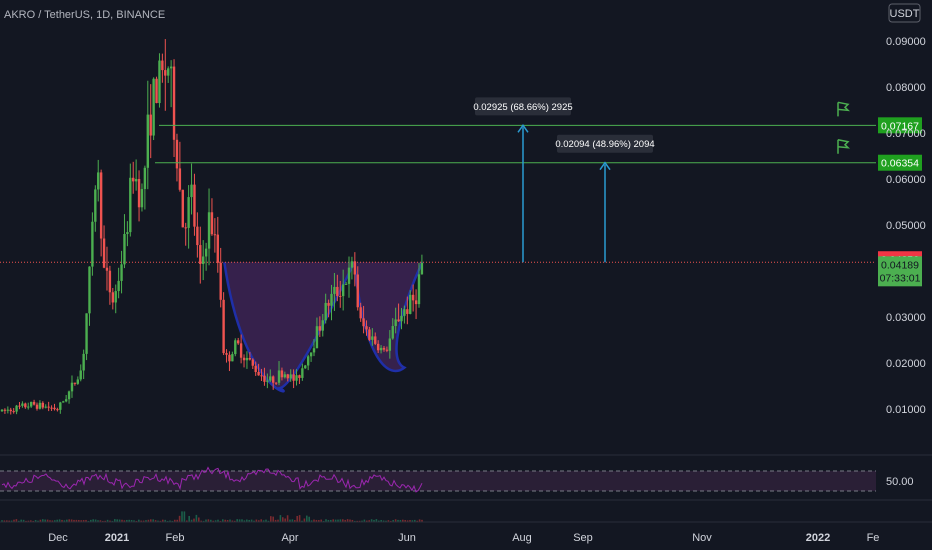 This screenshot has height=550, width=932. What do you see at coordinates (900, 482) in the screenshot?
I see `rsi-level-label: 50.00` at bounding box center [900, 482].